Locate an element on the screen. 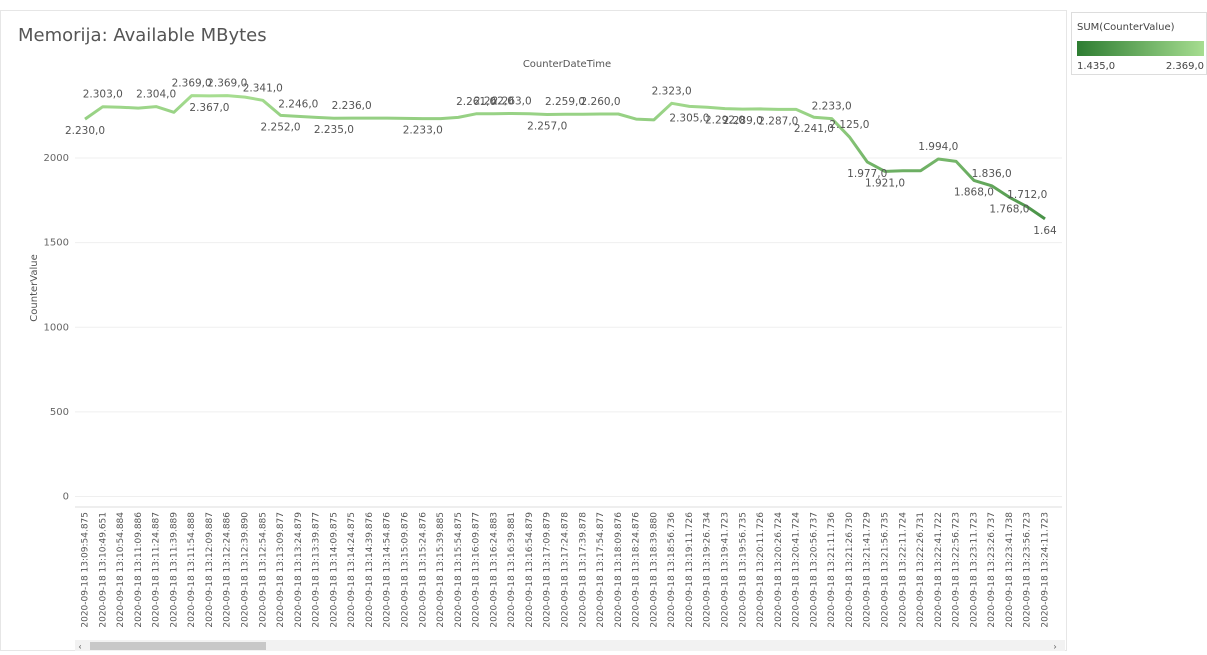 The image size is (1207, 655). x-tick-label: 2020-09-18 13:16:24.883 is located at coordinates (494, 570).